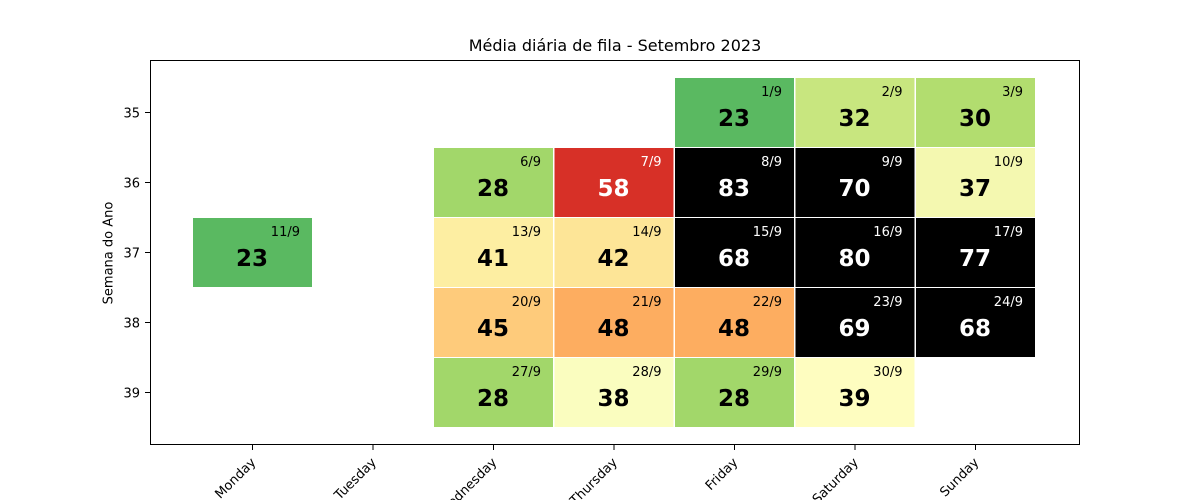 The height and width of the screenshot is (500, 1200). Describe the element at coordinates (285, 232) in the screenshot. I see `cell-date: 11/9` at that location.